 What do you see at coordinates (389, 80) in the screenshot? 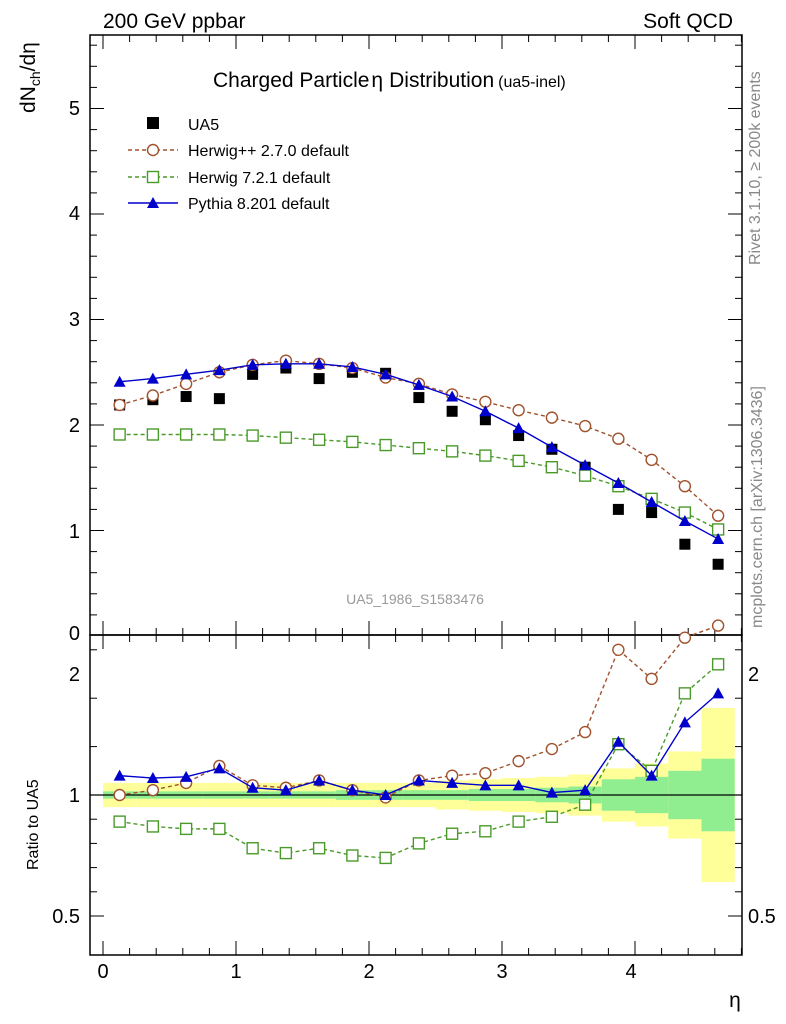
I see `chart-title: Charged Particleη Distribution (ua5-inel)` at bounding box center [389, 80].